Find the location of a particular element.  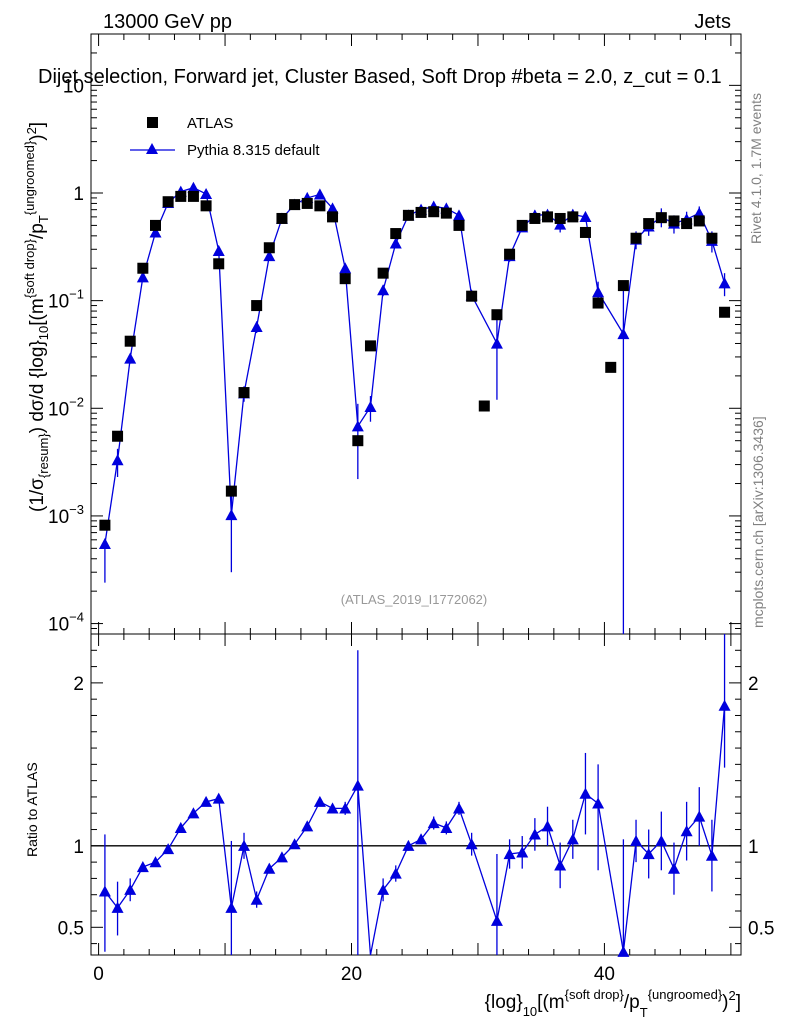

y-tick-label-ratio: 1 is located at coordinates (78, 847).